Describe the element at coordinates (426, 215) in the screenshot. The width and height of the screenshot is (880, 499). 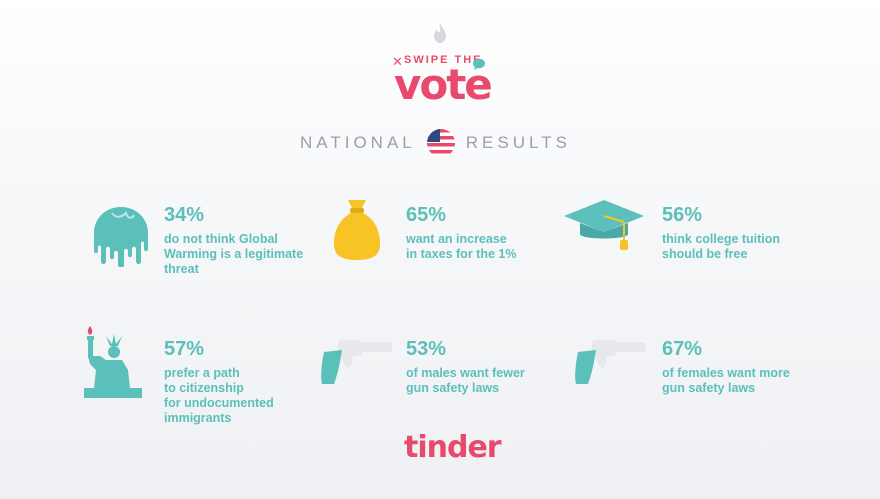
I see `stat-percent: 65%` at that location.